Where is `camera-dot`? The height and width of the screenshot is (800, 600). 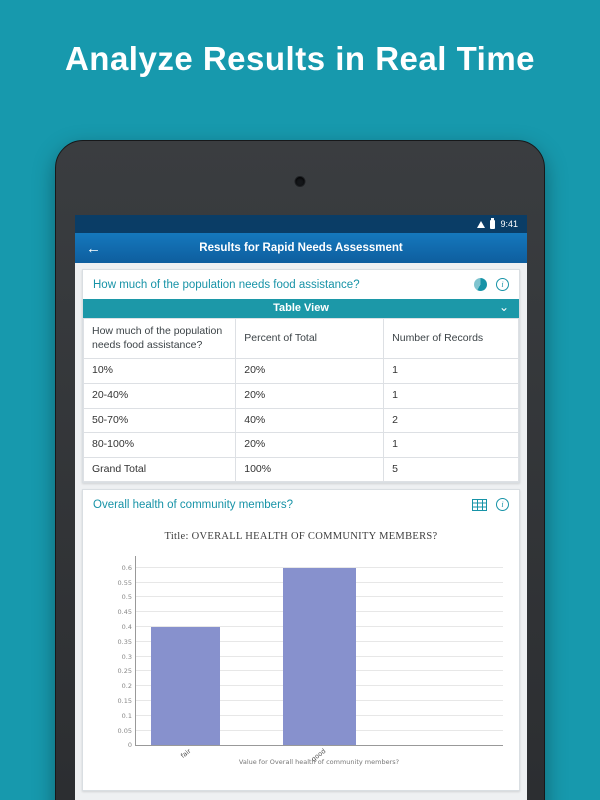
camera-dot is located at coordinates (300, 181).